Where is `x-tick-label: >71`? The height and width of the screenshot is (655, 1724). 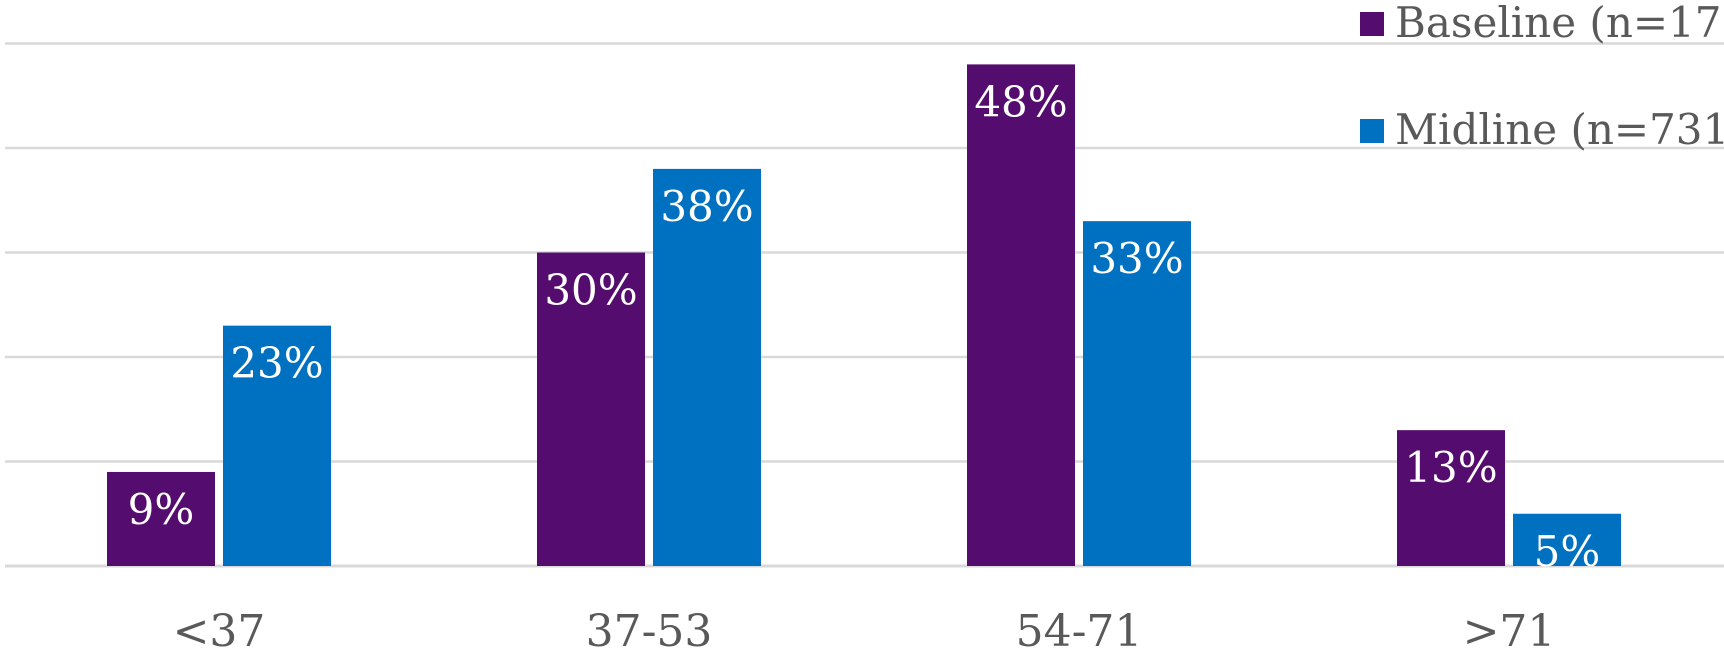 x-tick-label: >71 is located at coordinates (1509, 630).